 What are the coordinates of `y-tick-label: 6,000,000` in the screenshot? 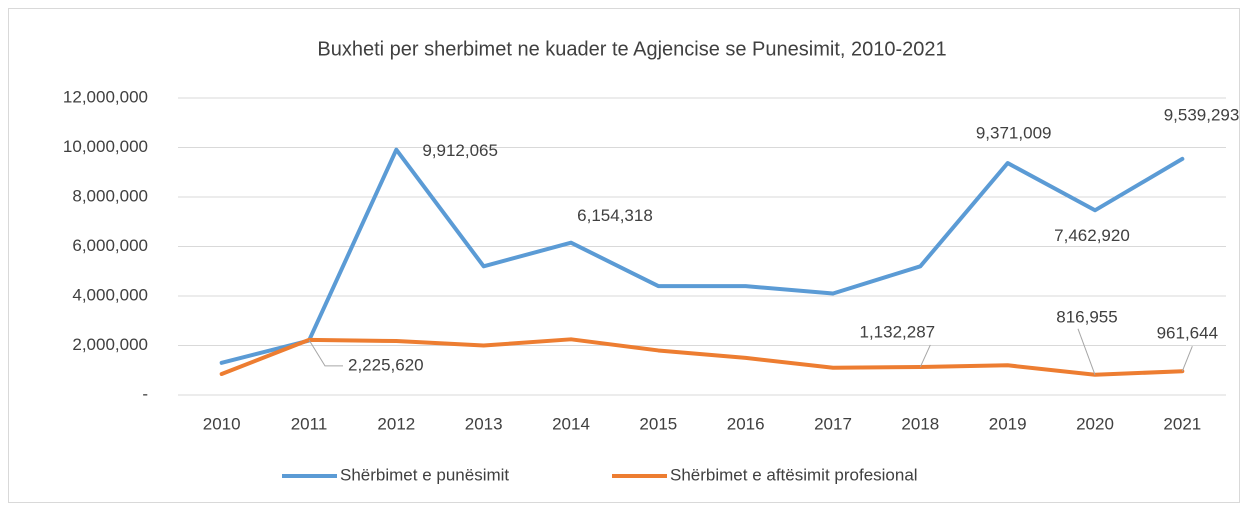 It's located at (110, 245).